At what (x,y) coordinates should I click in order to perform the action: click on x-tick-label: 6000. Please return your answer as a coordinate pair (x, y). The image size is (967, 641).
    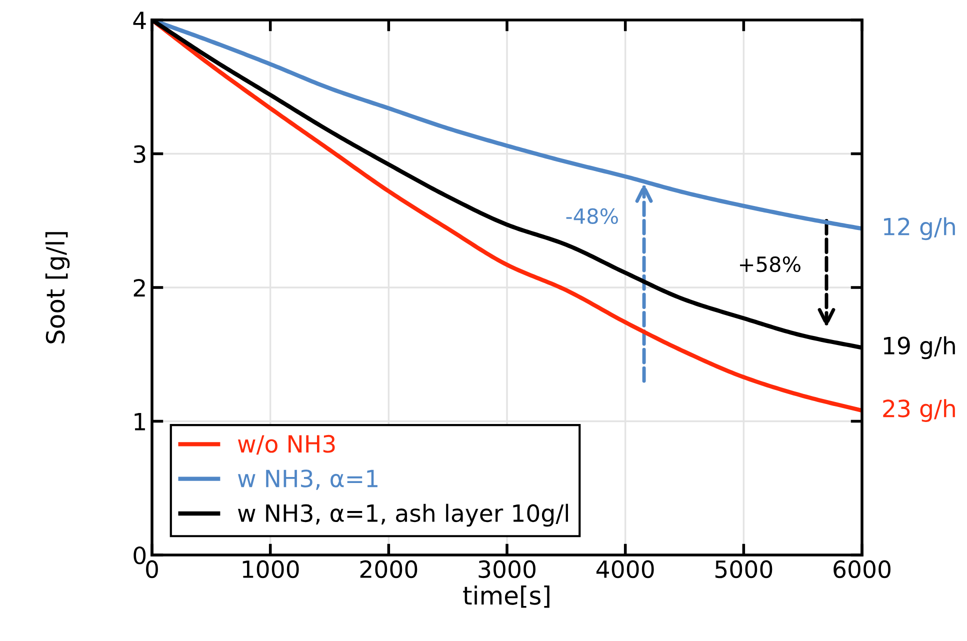
    Looking at the image, I should click on (862, 569).